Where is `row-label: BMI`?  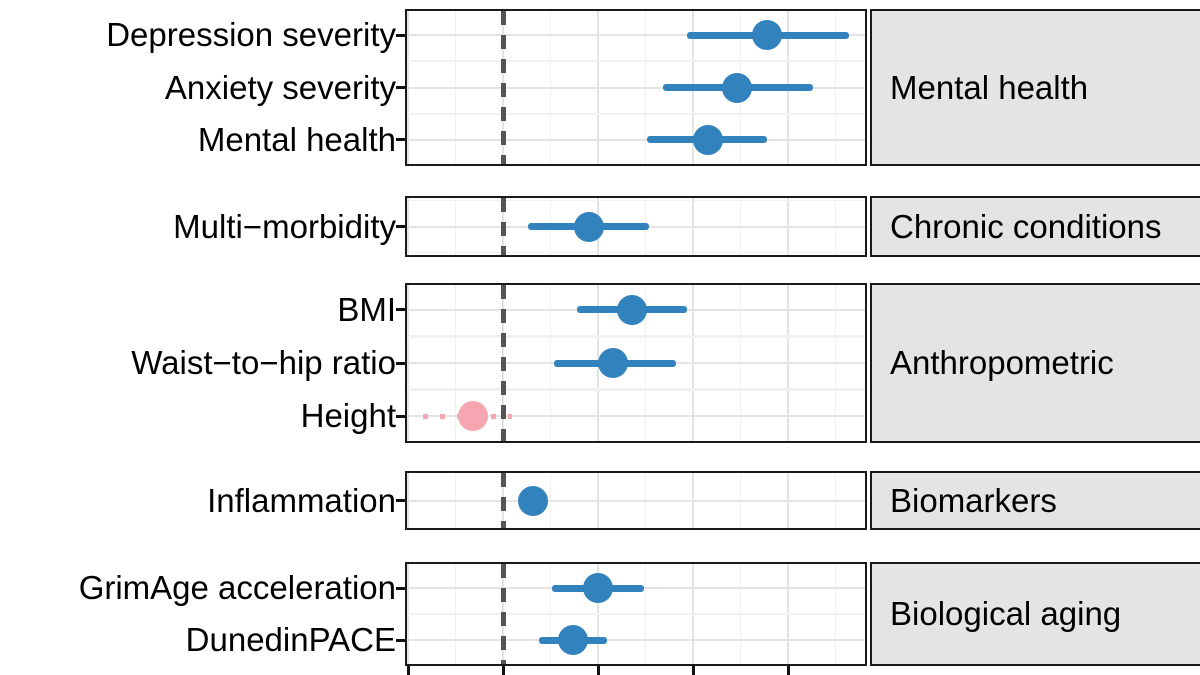 row-label: BMI is located at coordinates (366, 309).